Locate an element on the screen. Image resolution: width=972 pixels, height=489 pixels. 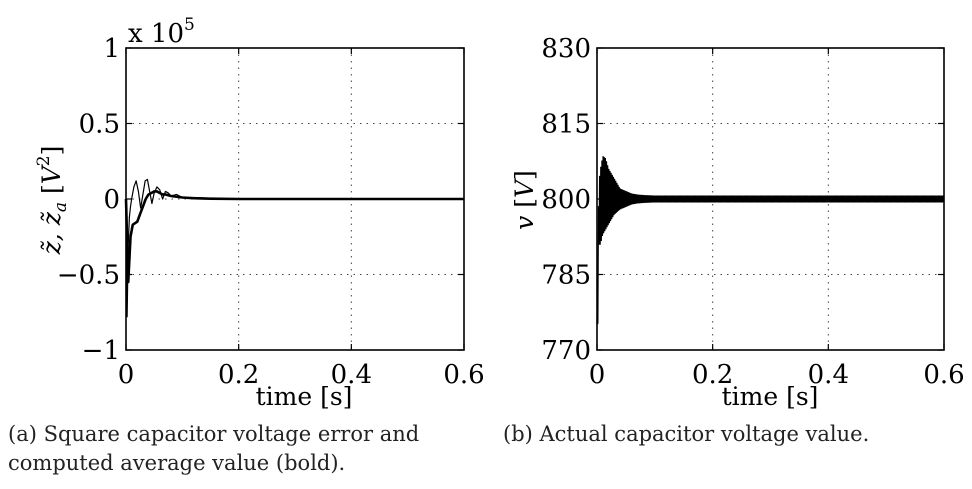
chart-b-ytick-label-1: 785 is located at coordinates (566, 276).